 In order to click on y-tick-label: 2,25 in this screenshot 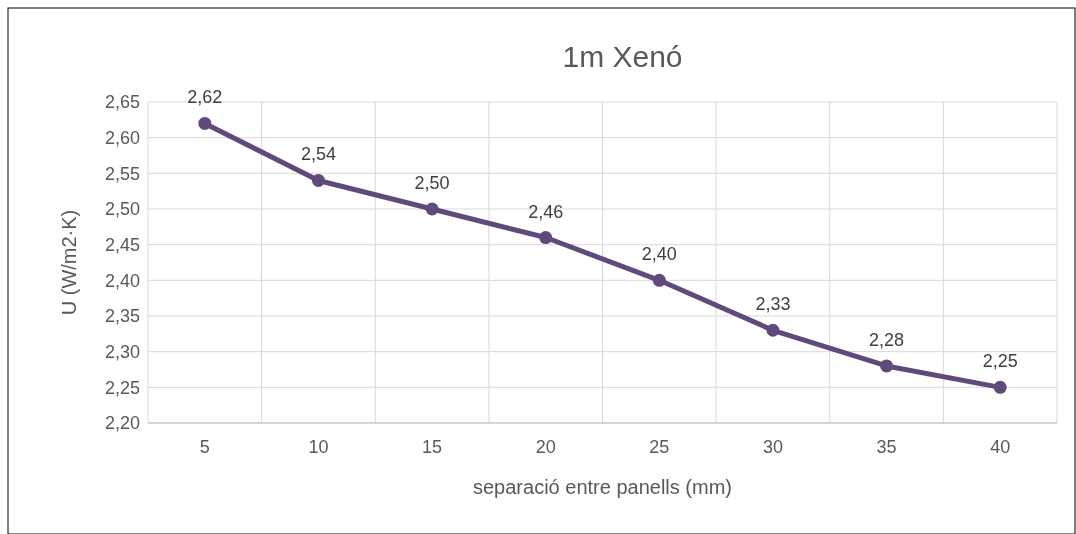, I will do `click(122, 387)`.